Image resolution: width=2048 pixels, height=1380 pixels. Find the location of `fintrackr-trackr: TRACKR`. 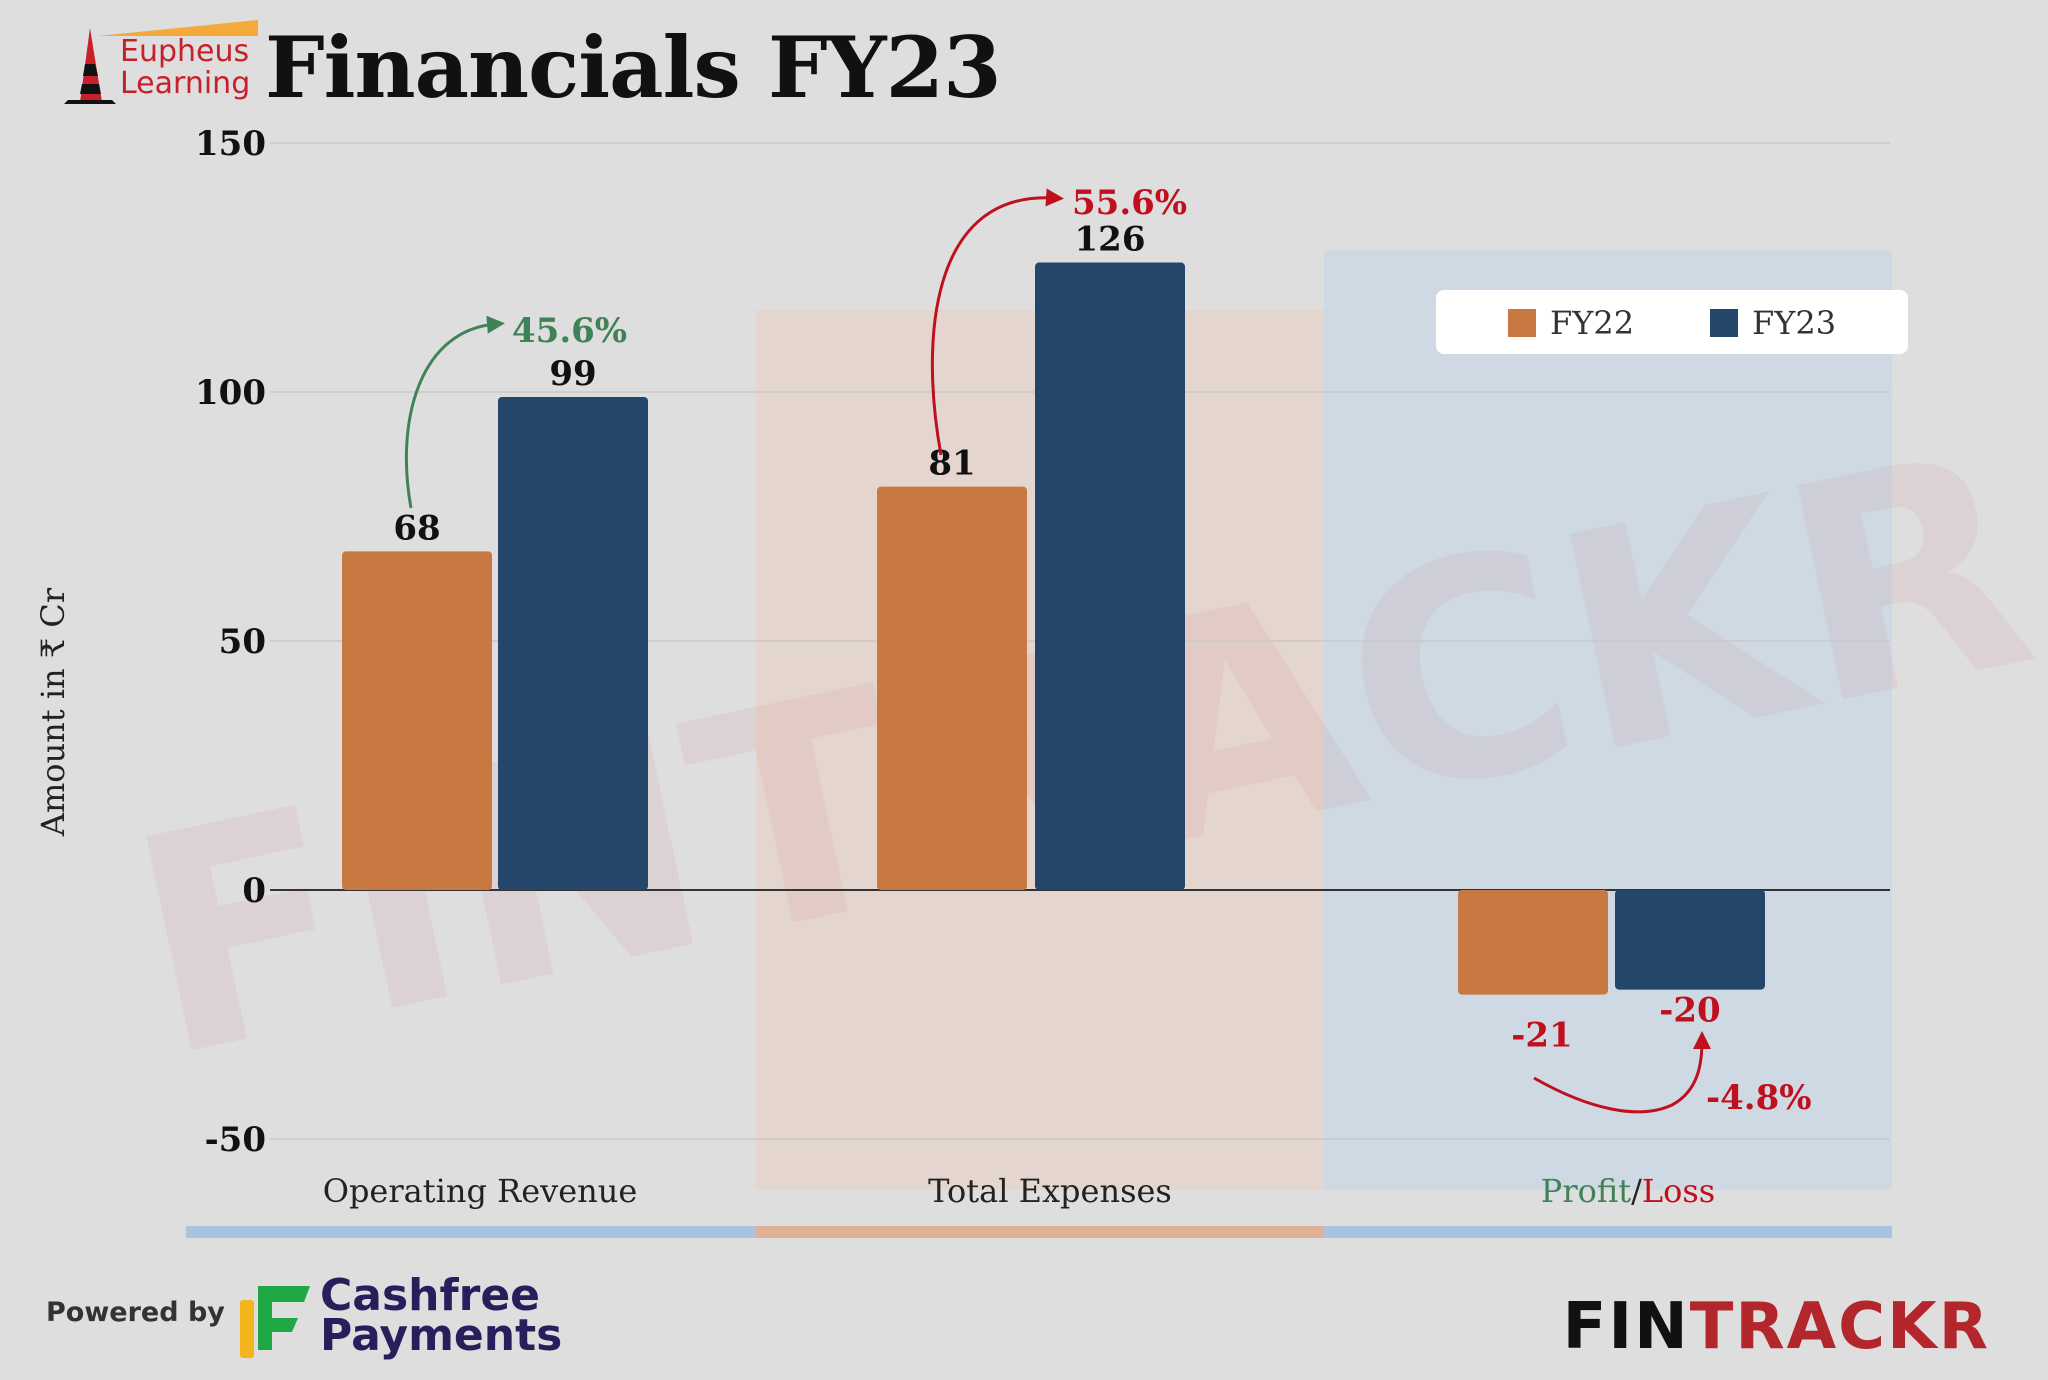

fintrackr-trackr: TRACKR is located at coordinates (1839, 1327).